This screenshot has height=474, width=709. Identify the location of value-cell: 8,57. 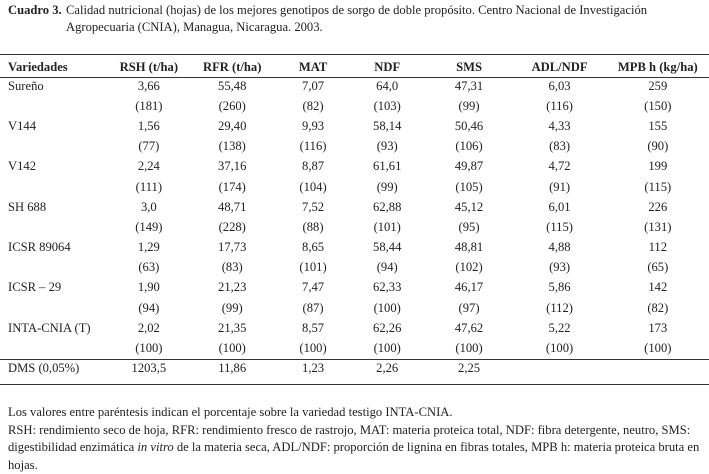
(313, 328).